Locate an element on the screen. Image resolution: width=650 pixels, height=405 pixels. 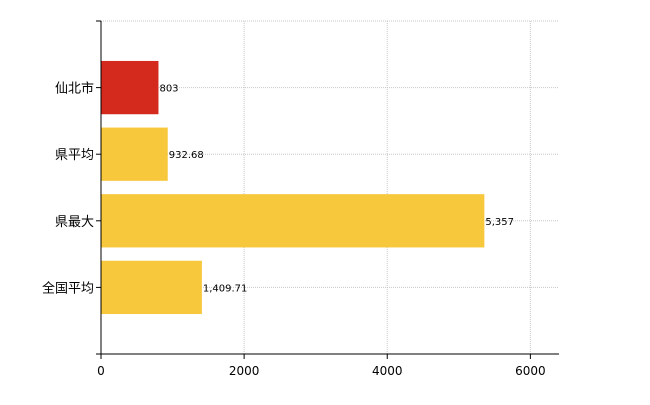
category-label-1: 県平均 is located at coordinates (74, 155).